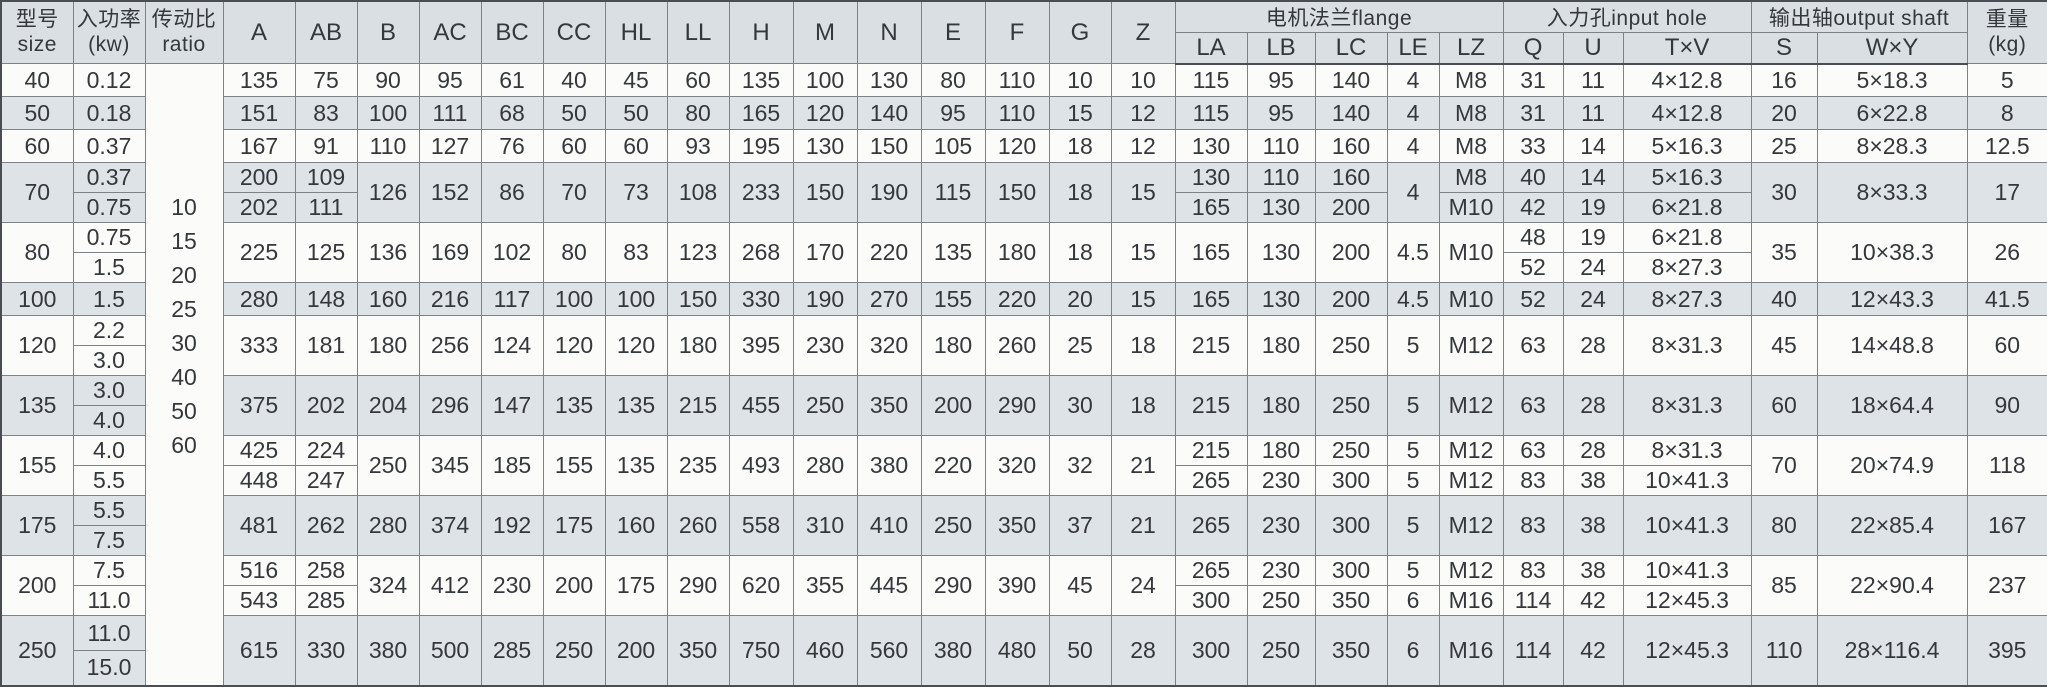 Image resolution: width=2047 pixels, height=687 pixels. I want to click on header-power: 入功率 (kw), so click(109, 32).